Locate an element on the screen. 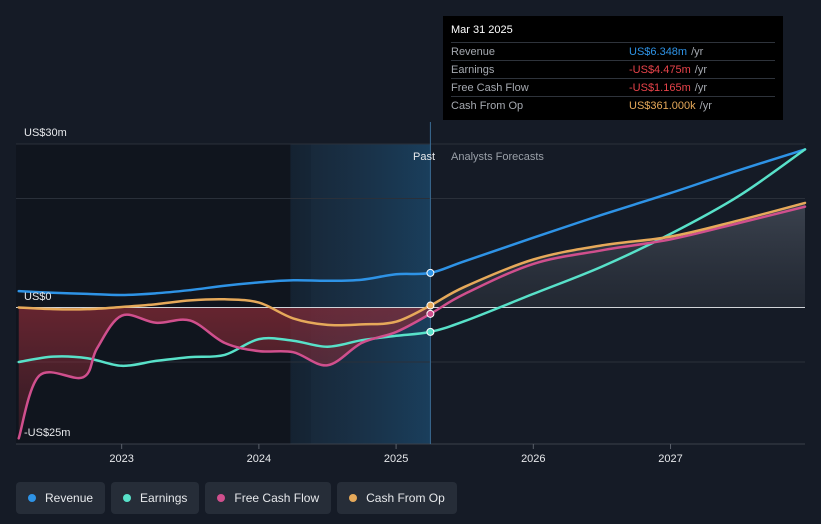 The height and width of the screenshot is (524, 821). legend-item-cash-from-op: Cash From Op is located at coordinates (397, 498).